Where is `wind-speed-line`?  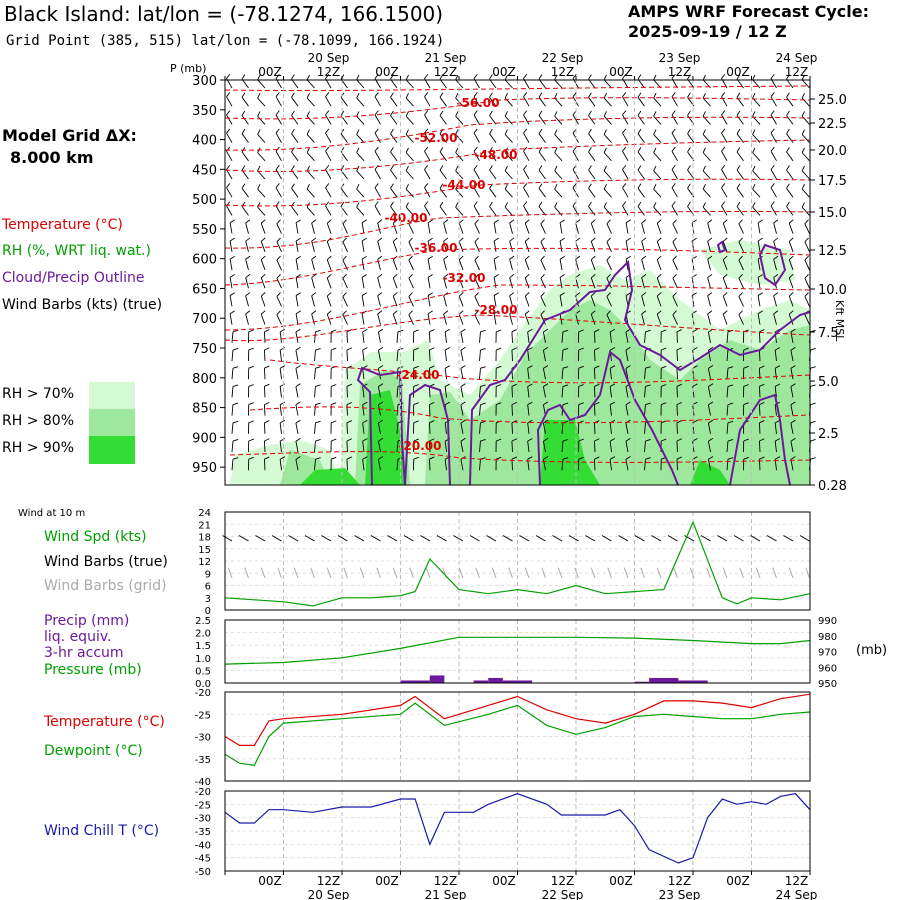 wind-speed-line is located at coordinates (517, 563).